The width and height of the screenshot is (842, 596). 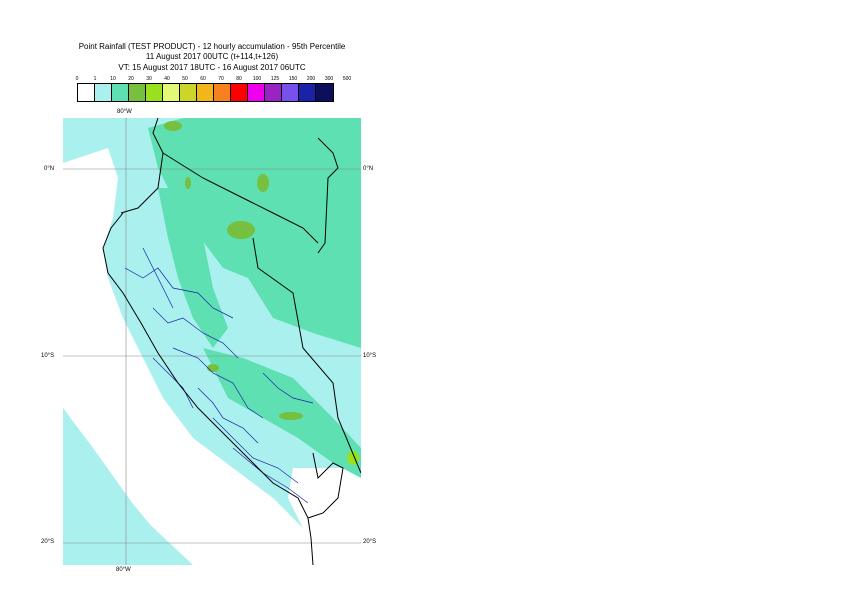 I want to click on legend-label: 125, so click(x=275, y=79).